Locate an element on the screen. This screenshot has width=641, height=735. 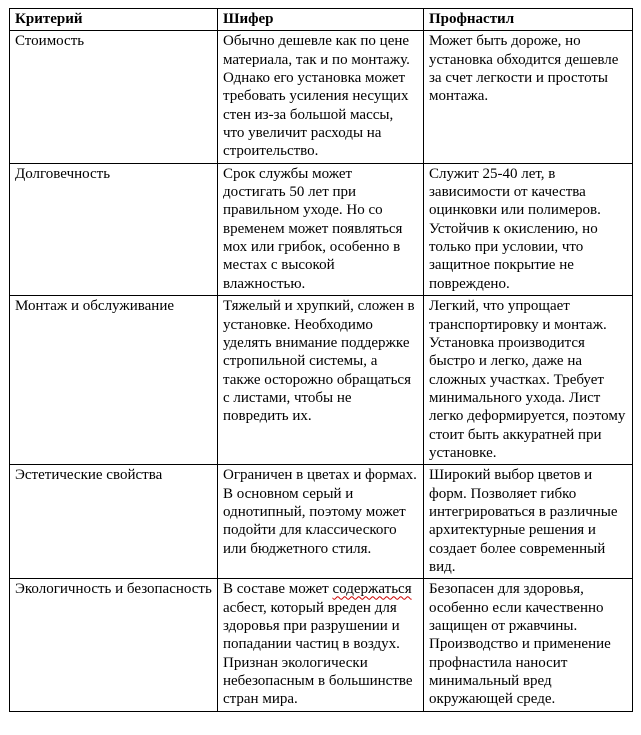
cell-criterion: Стоимость is located at coordinates (113, 97).